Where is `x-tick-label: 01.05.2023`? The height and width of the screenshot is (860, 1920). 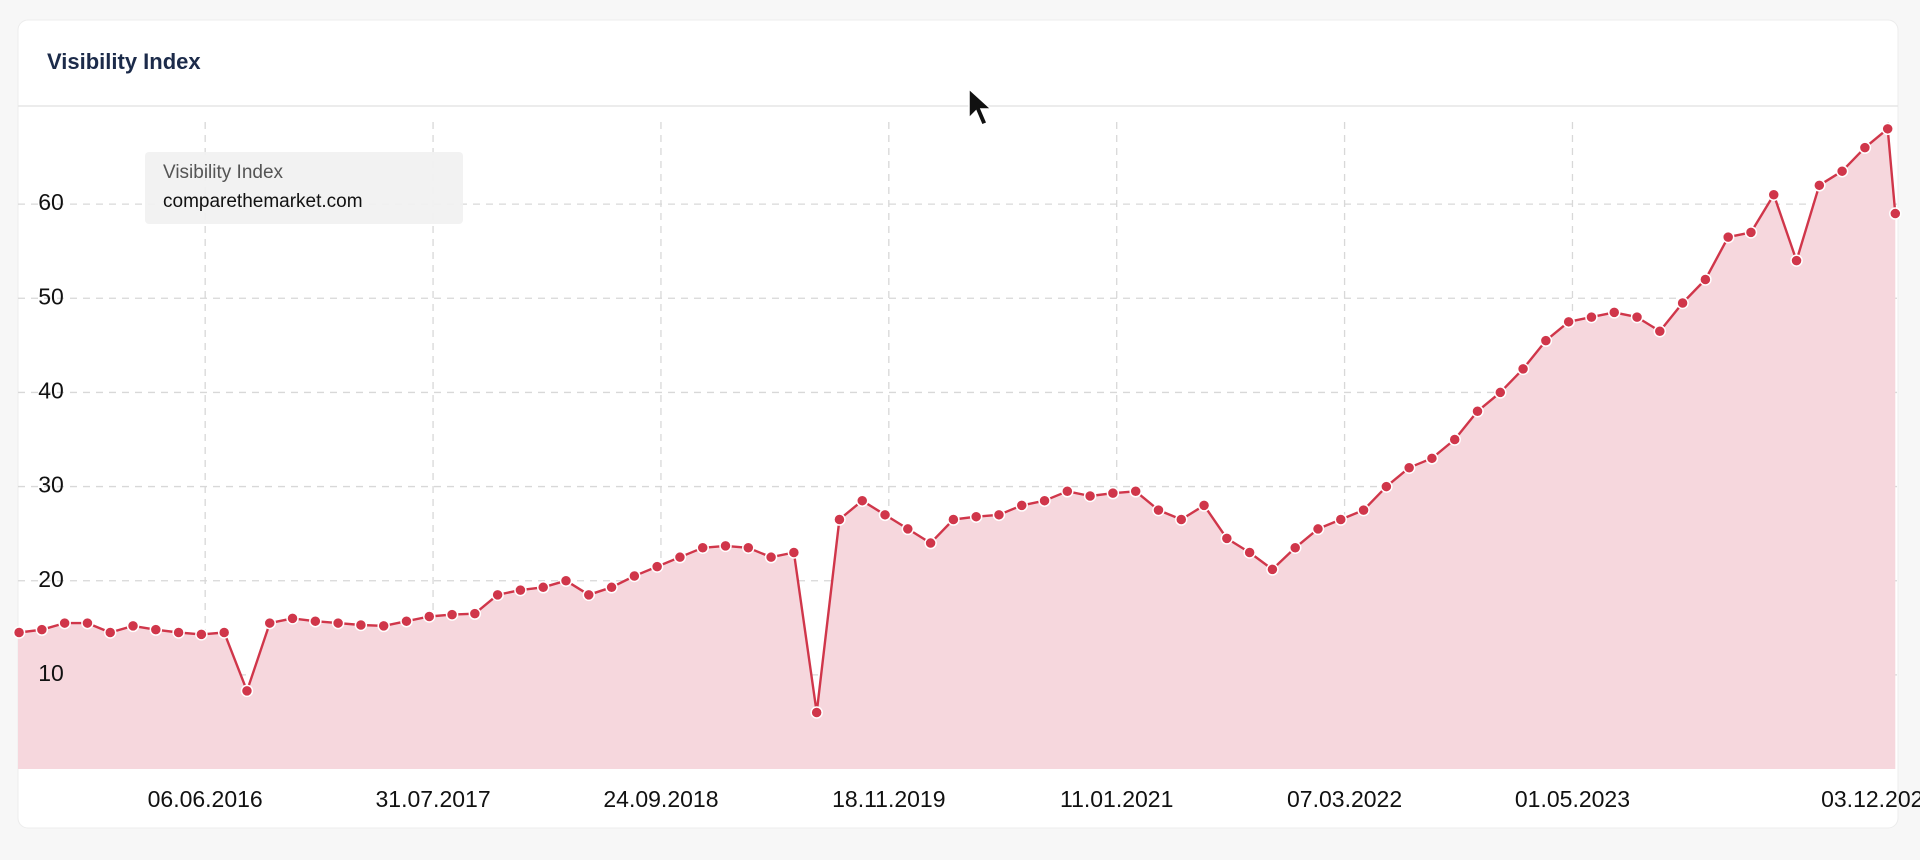
x-tick-label: 01.05.2023 is located at coordinates (1572, 799).